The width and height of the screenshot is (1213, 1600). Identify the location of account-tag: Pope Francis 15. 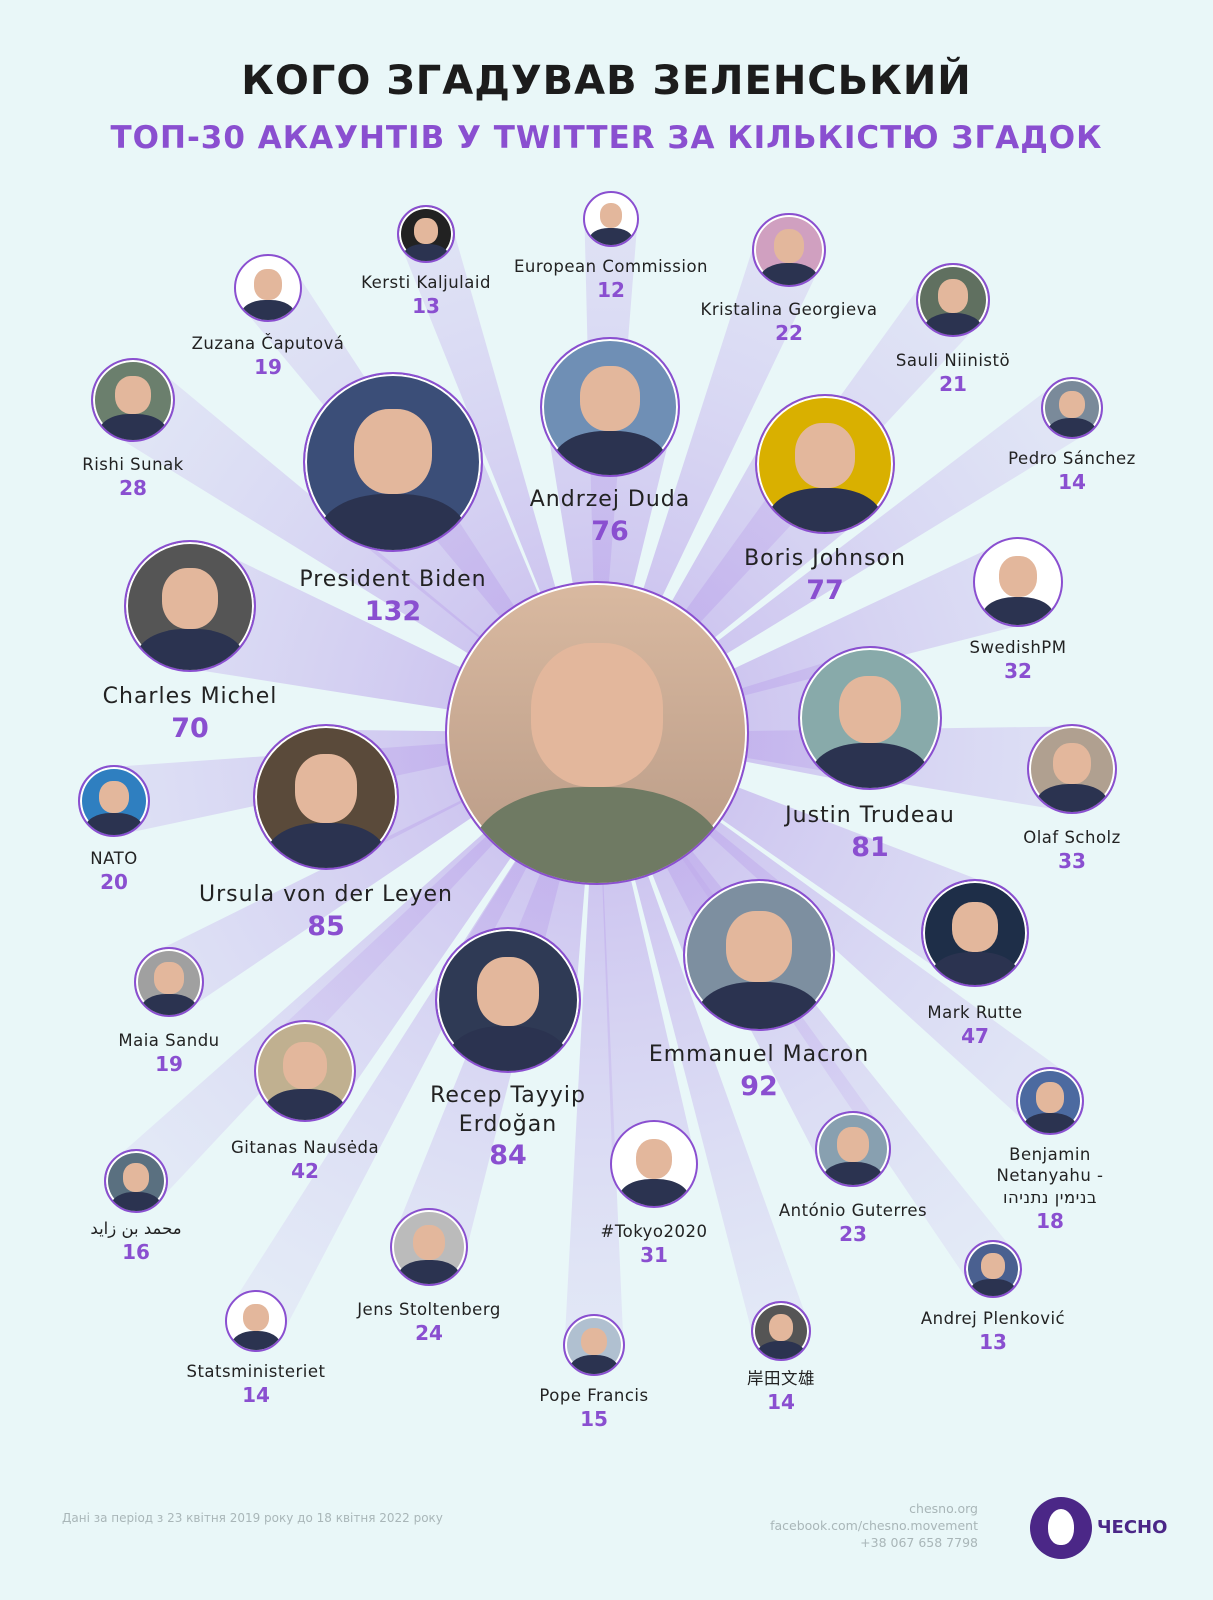
(593, 1408).